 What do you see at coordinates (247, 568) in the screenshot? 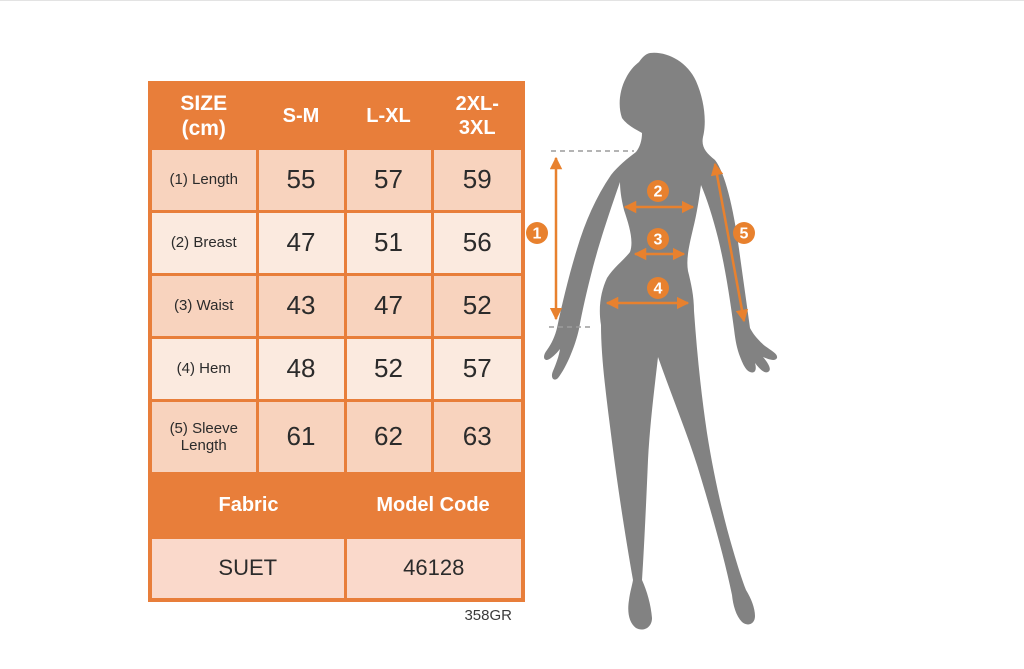
I see `fabric-value: SUET` at bounding box center [247, 568].